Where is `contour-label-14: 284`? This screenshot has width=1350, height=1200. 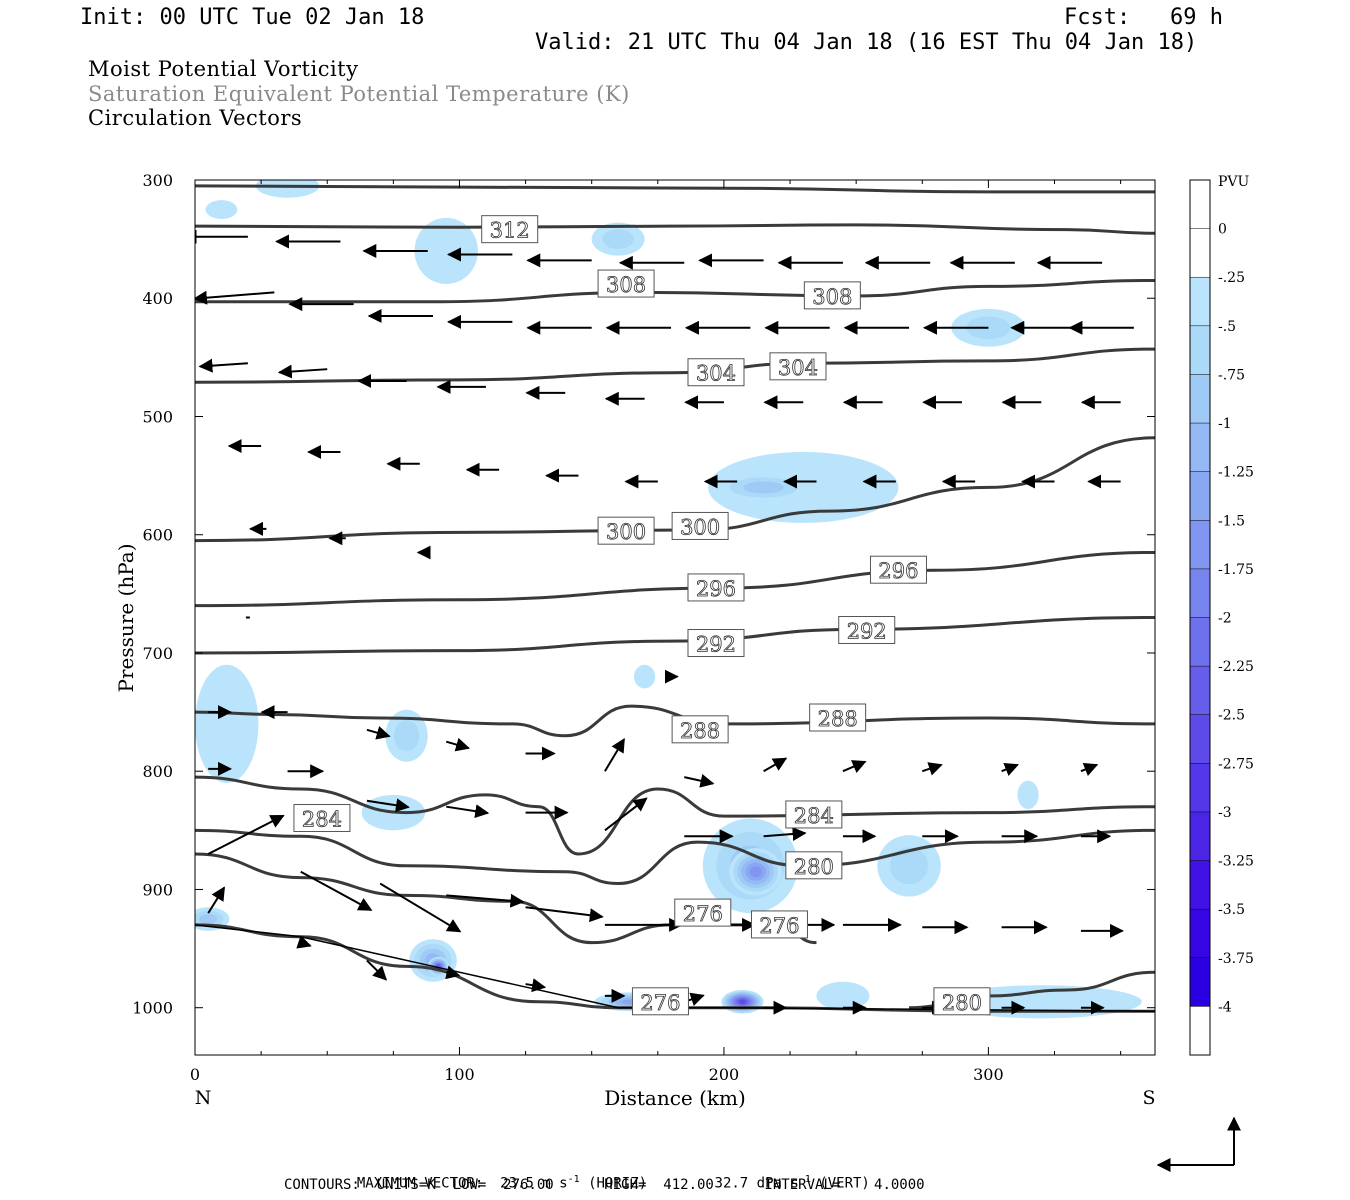 contour-label-14: 284 is located at coordinates (814, 816).